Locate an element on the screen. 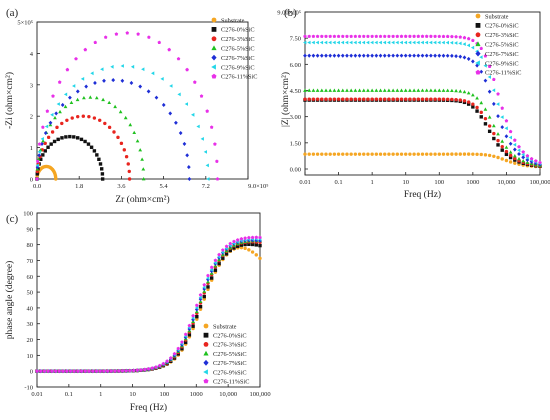 The width and height of the screenshot is (550, 420). panel-c-legend-marker-c276-3pctsic is located at coordinates (206, 344).